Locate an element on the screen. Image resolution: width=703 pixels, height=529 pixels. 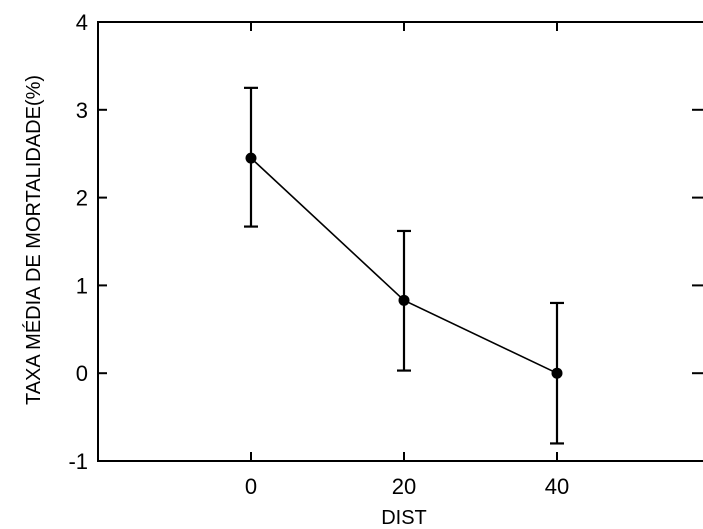
y-tick-label: 0 is located at coordinates (82, 373).